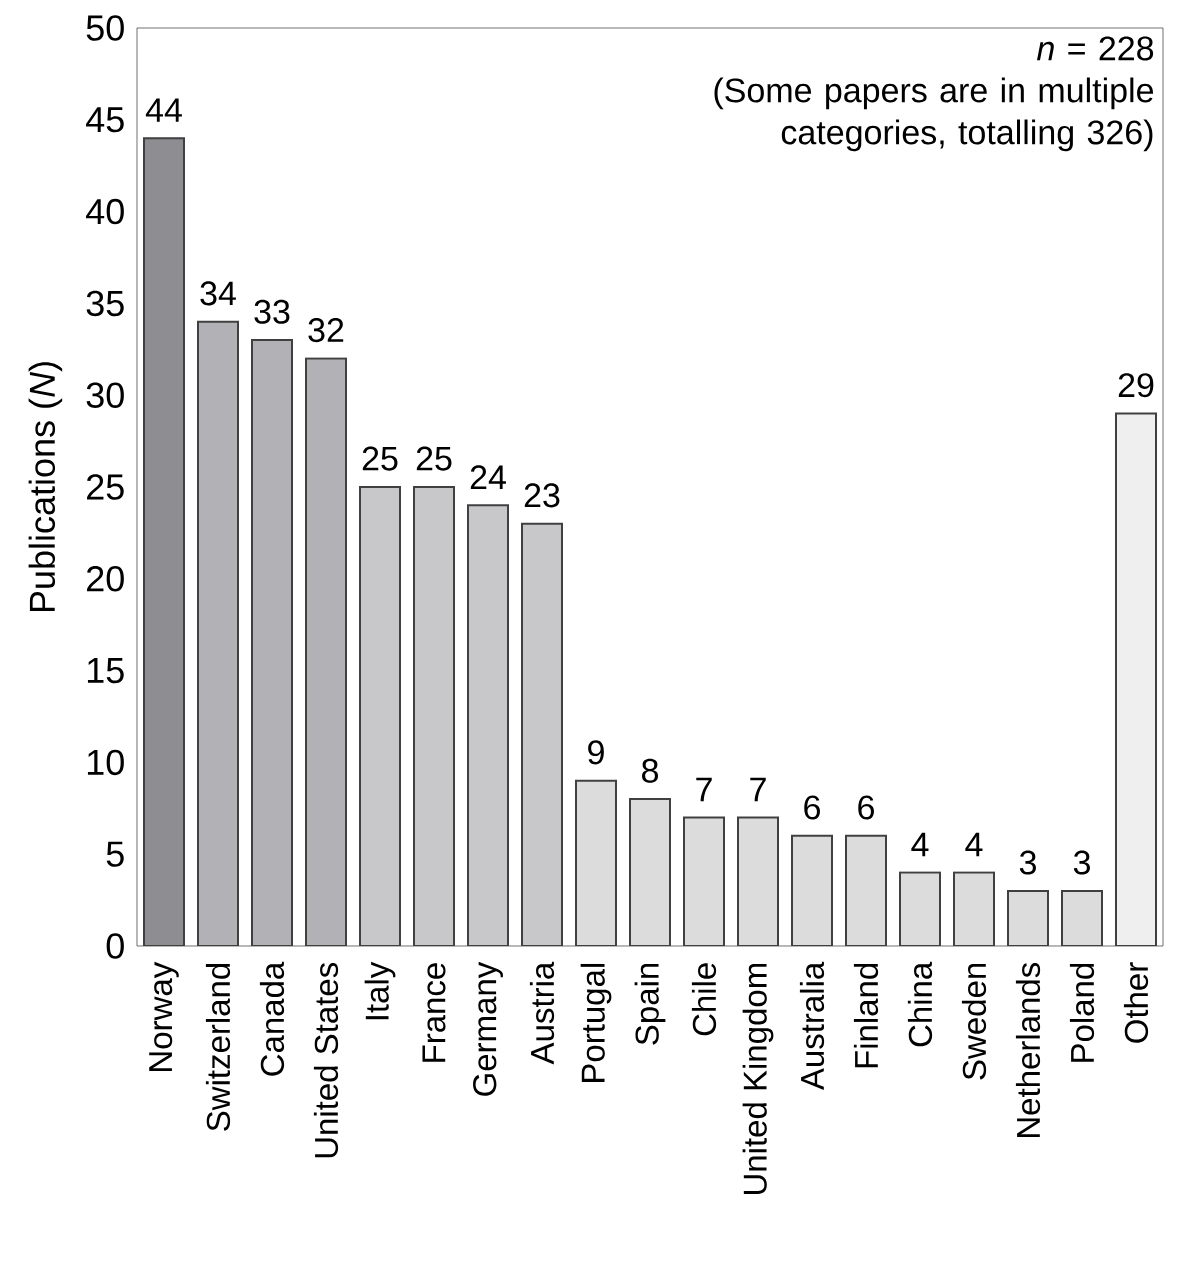 This screenshot has width=1194, height=1288. Describe the element at coordinates (920, 1004) in the screenshot. I see `x-tick-label: China` at that location.